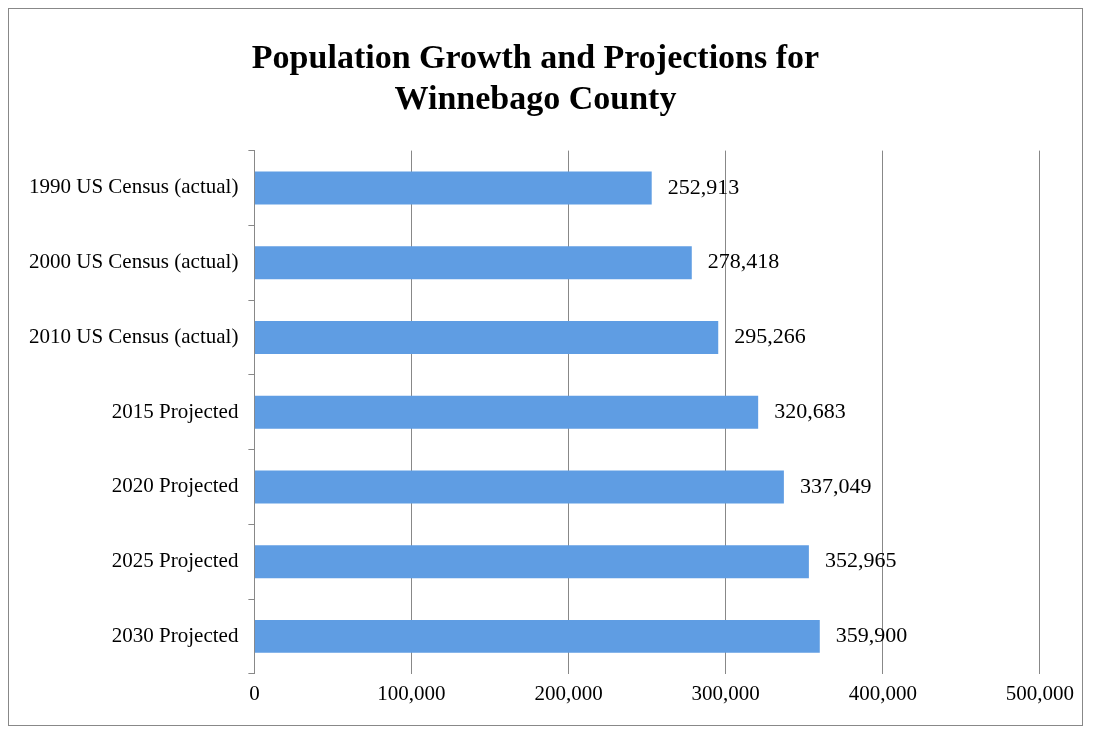 The width and height of the screenshot is (1095, 738). Describe the element at coordinates (725, 692) in the screenshot. I see `x-tick-label: 300,000` at that location.